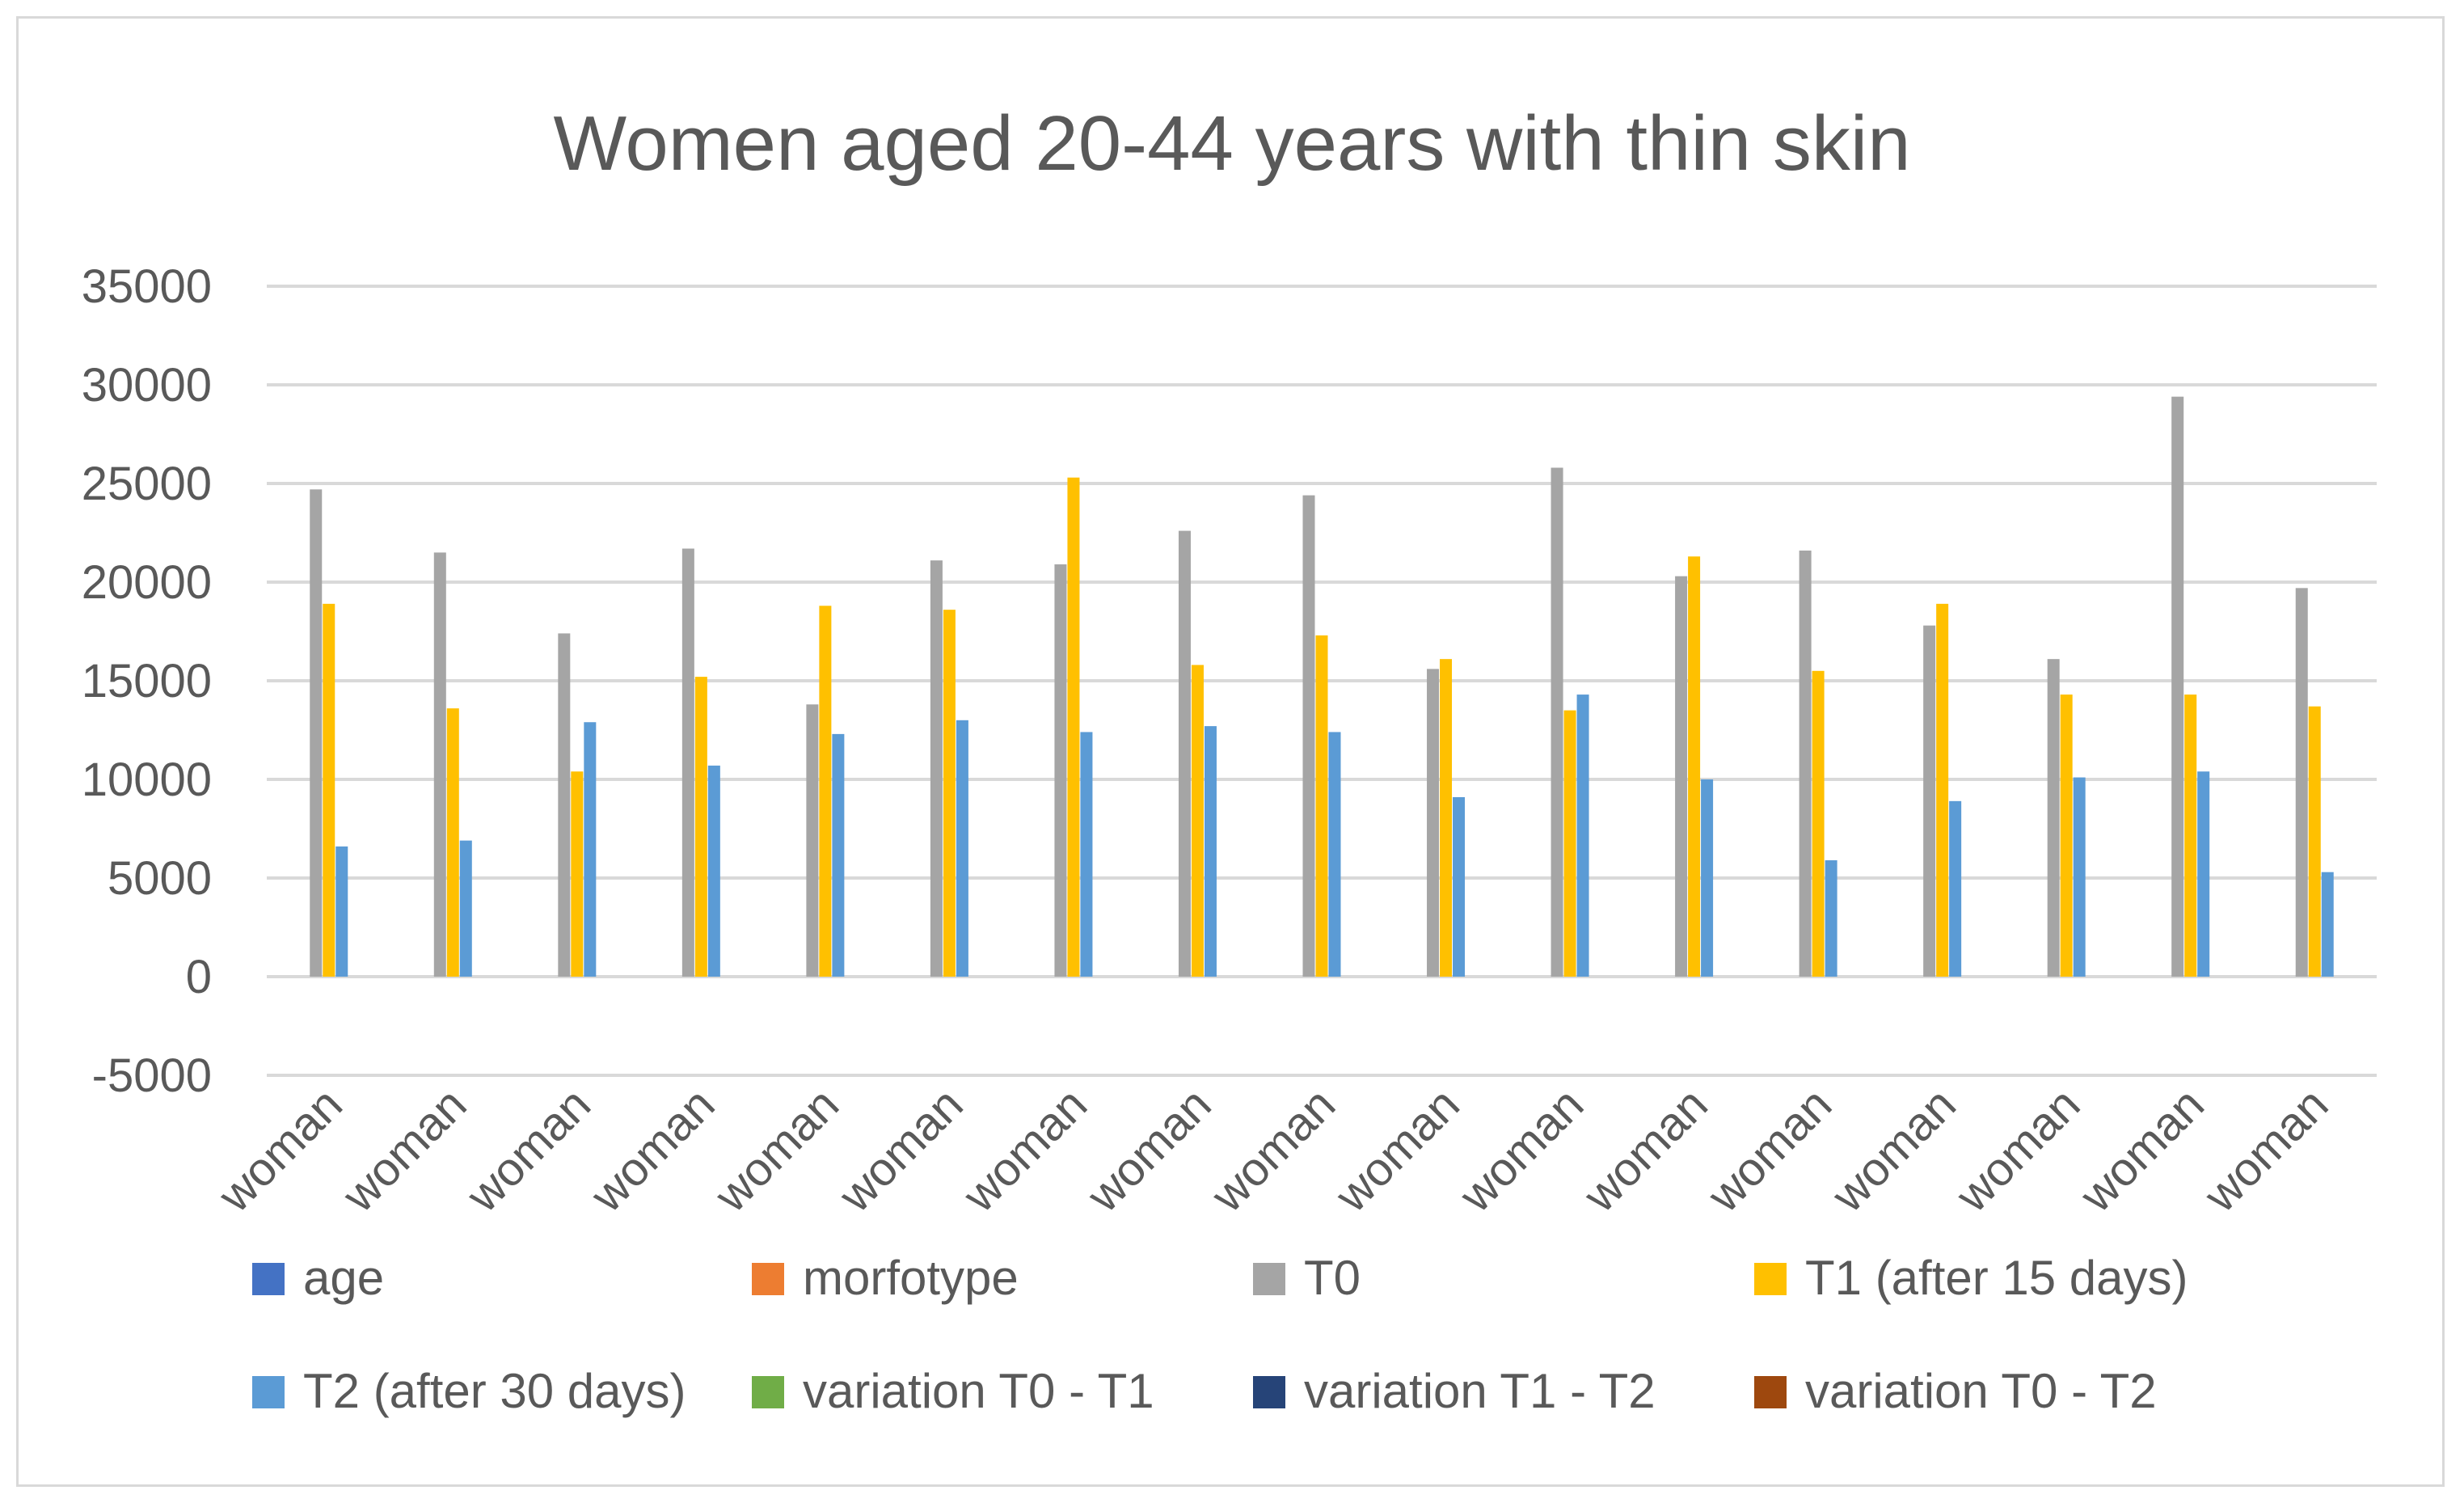 Image resolution: width=2464 pixels, height=1503 pixels. I want to click on legend-label: T0, so click(1333, 1278).